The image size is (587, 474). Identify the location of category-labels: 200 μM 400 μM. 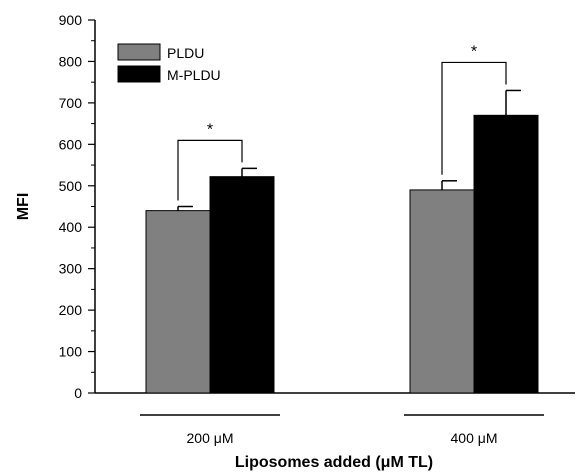
(342, 430).